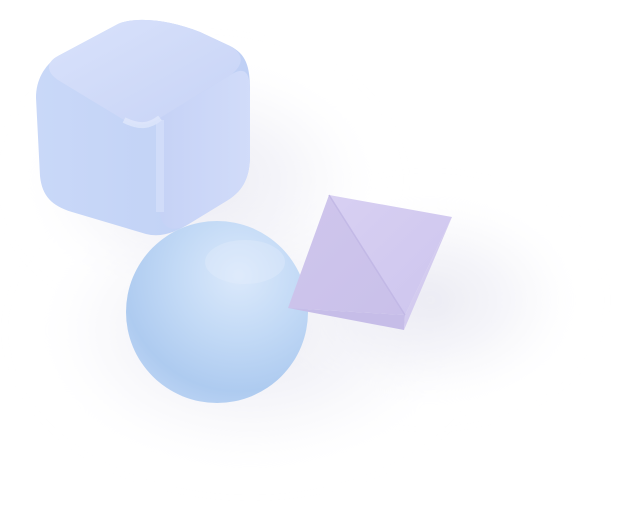  I want to click on sphere-highlight, so click(245, 262).